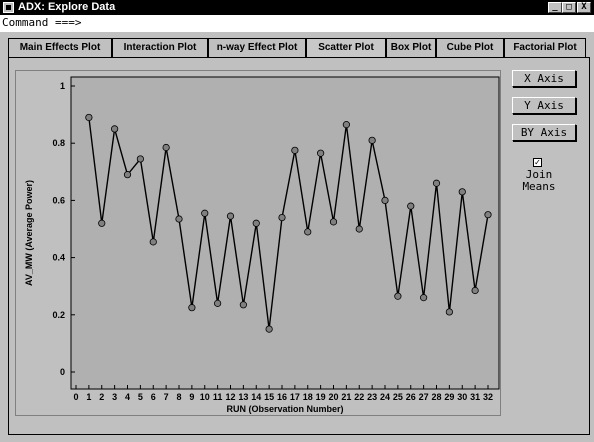  I want to click on y-tick-label: 0.6, so click(58, 200).